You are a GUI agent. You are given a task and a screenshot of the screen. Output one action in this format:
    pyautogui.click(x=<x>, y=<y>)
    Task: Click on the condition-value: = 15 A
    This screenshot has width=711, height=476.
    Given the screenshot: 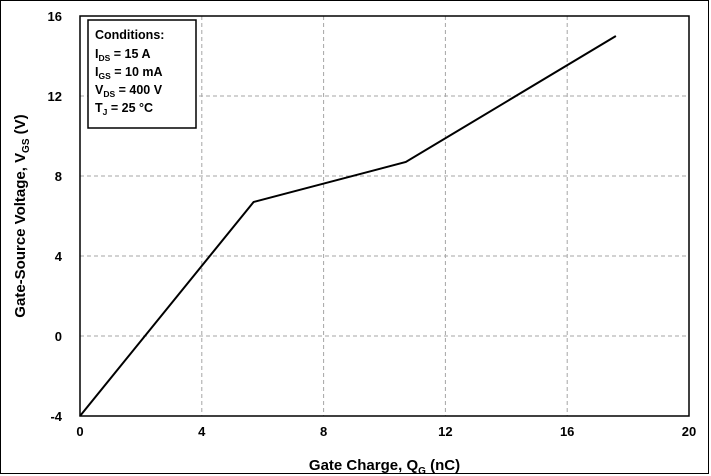 What is the action you would take?
    pyautogui.click(x=130, y=54)
    